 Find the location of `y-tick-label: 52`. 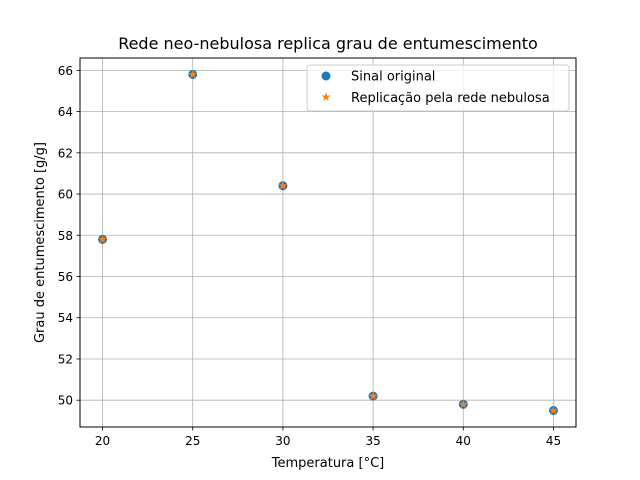

y-tick-label: 52 is located at coordinates (65, 359).